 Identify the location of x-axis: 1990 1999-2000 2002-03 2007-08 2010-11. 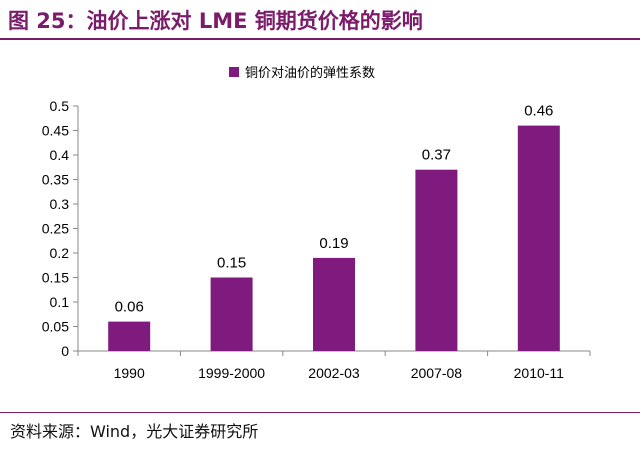
(334, 366).